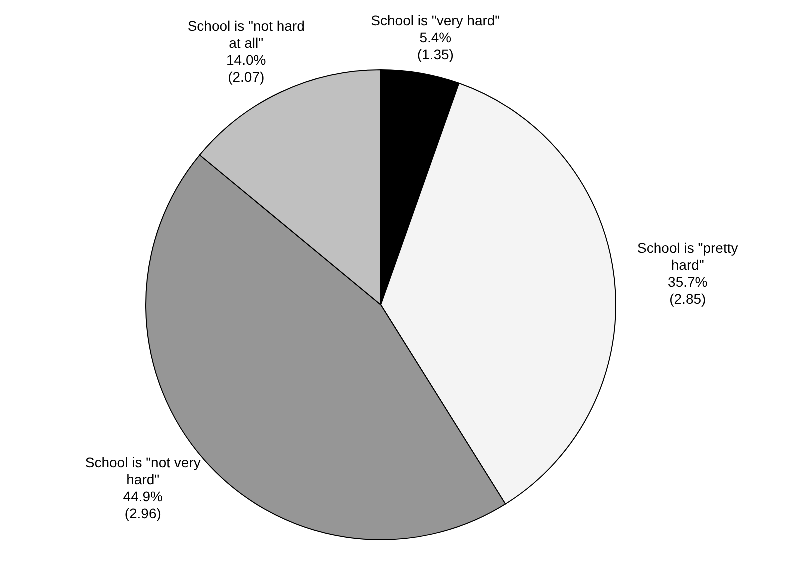 This screenshot has height=578, width=788. What do you see at coordinates (435, 20) in the screenshot?
I see `slice-label: School is "very hard"` at bounding box center [435, 20].